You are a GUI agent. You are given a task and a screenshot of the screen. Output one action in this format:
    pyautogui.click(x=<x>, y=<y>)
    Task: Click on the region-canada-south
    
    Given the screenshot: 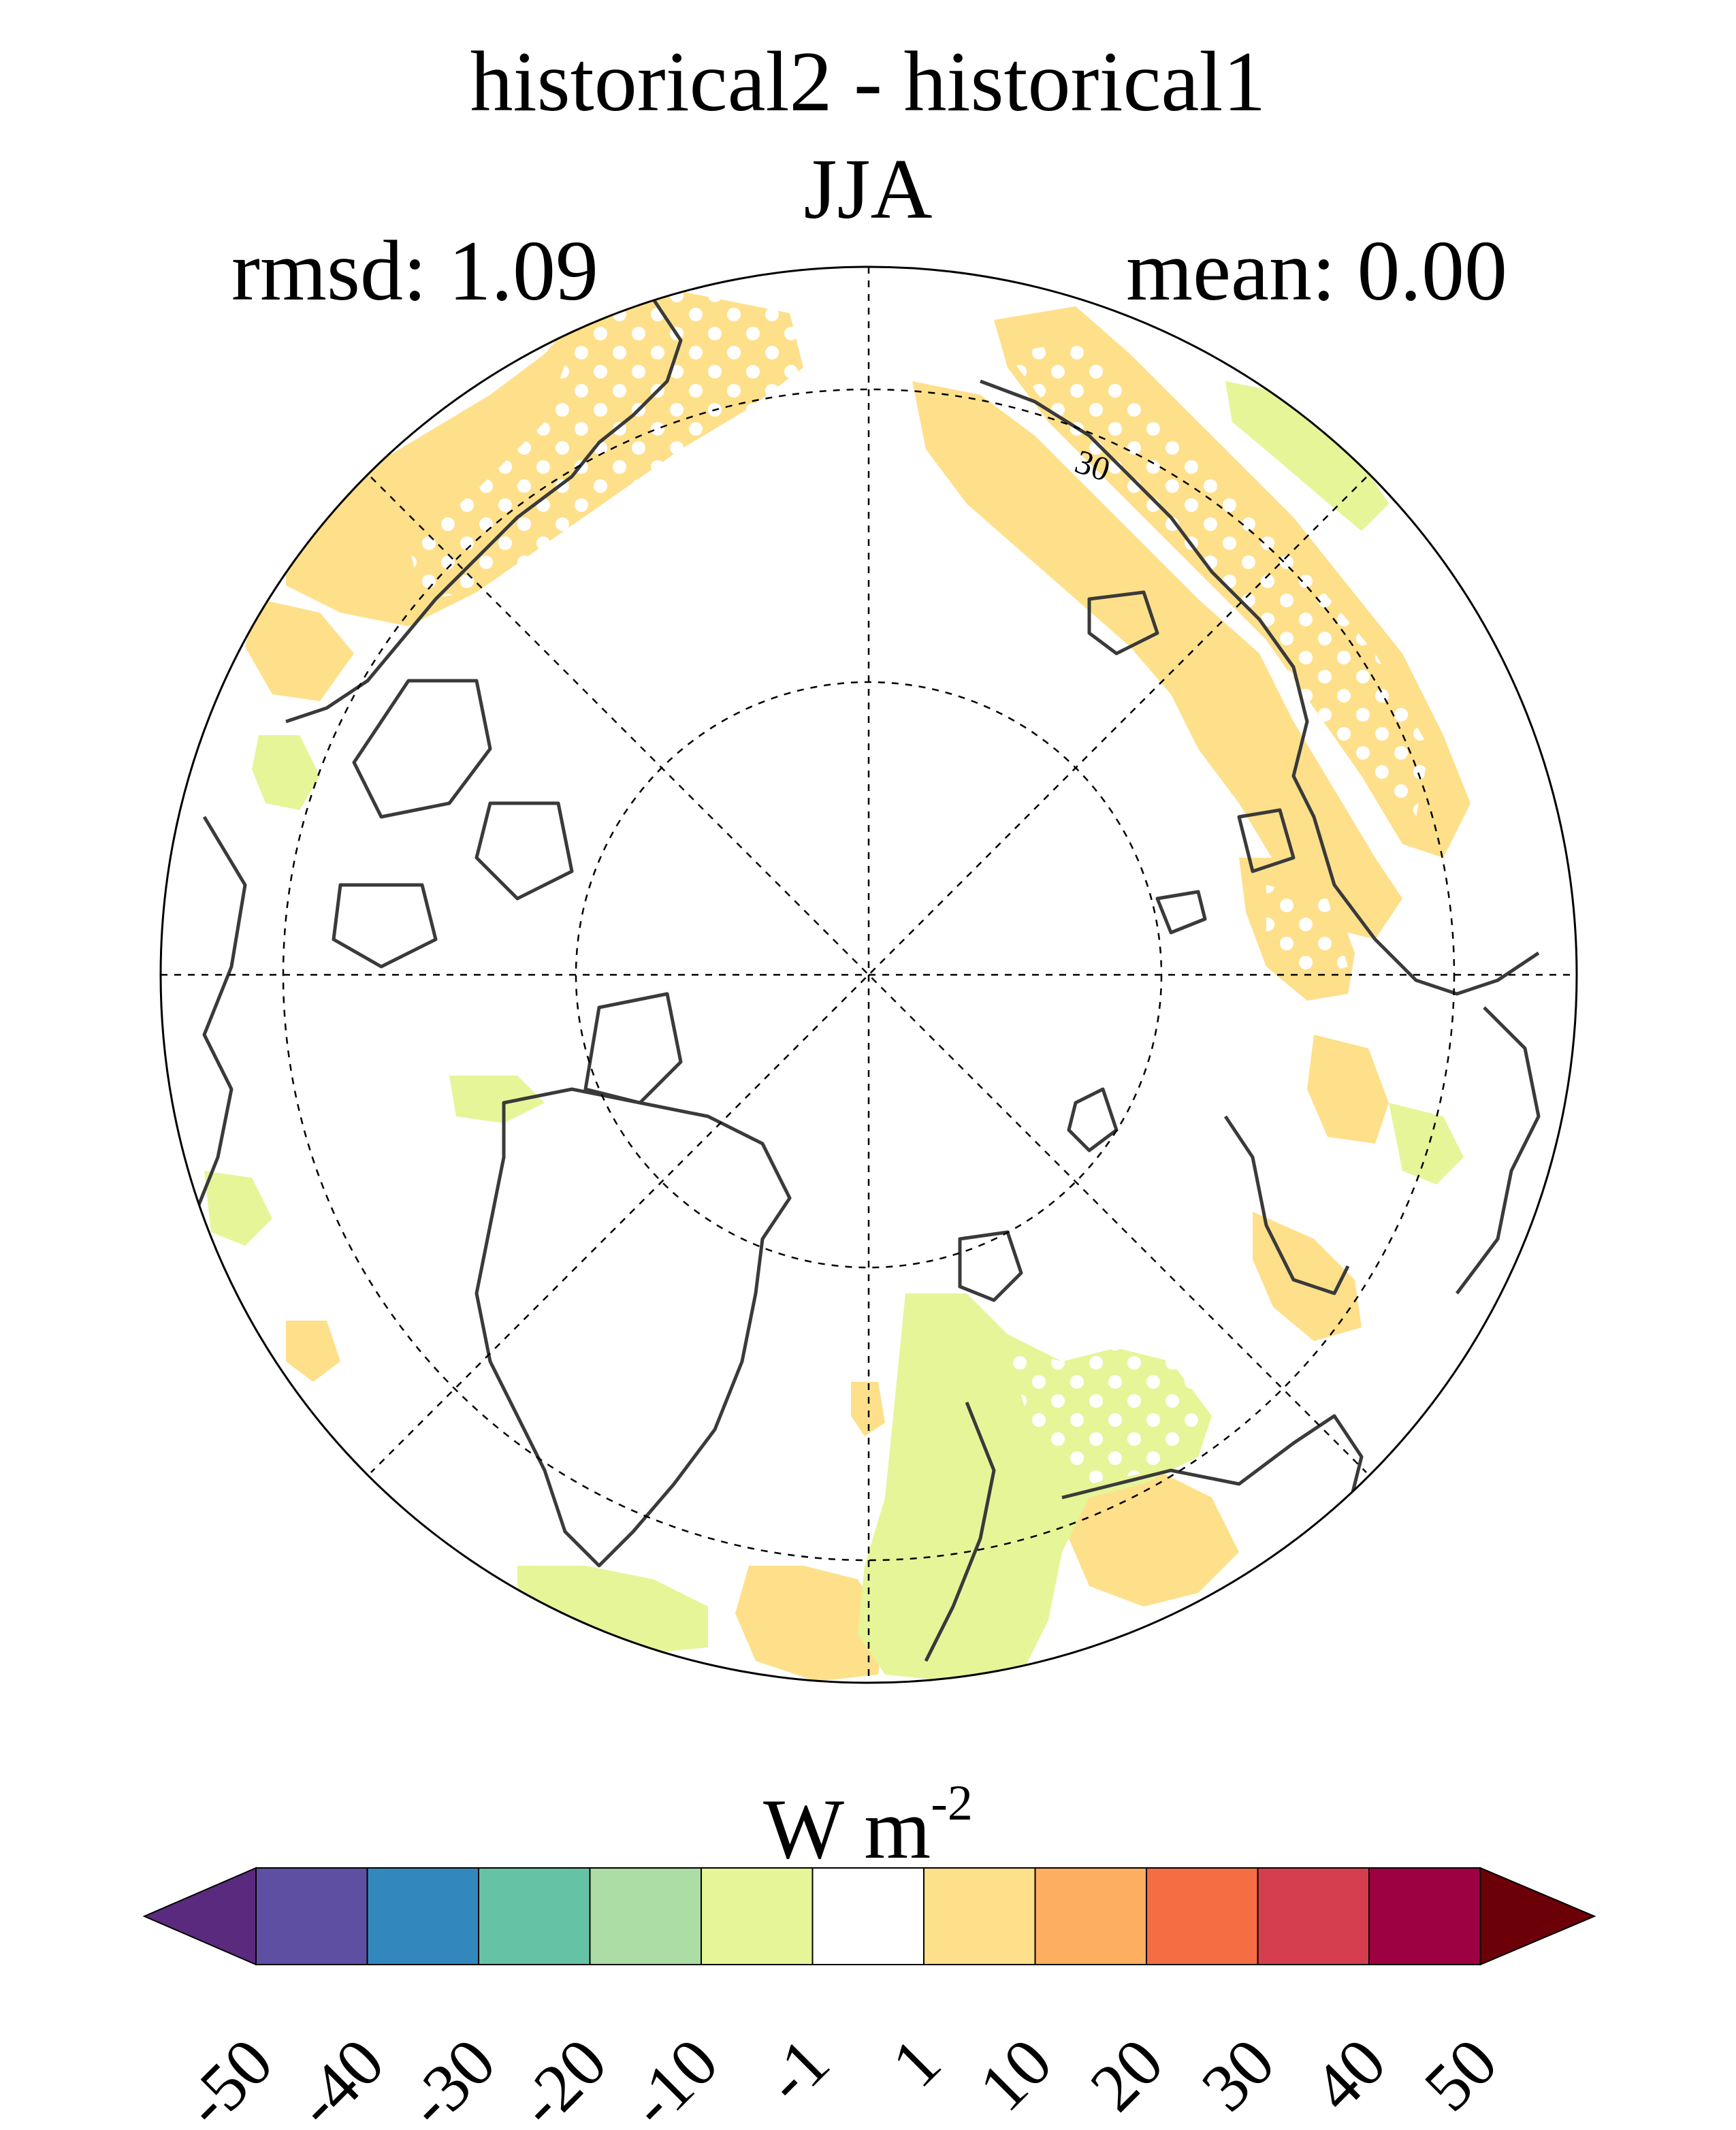 What is the action you would take?
    pyautogui.click(x=313, y=1351)
    